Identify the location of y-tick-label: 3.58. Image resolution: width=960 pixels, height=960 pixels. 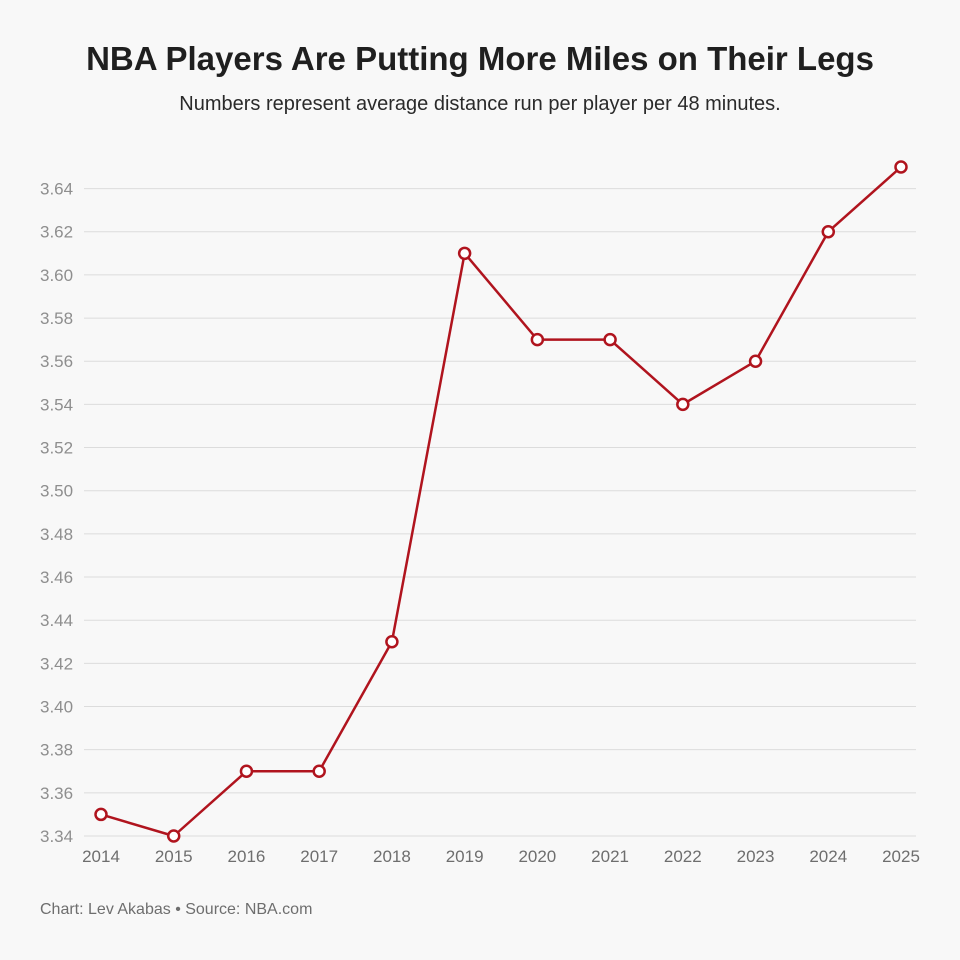
(56, 318).